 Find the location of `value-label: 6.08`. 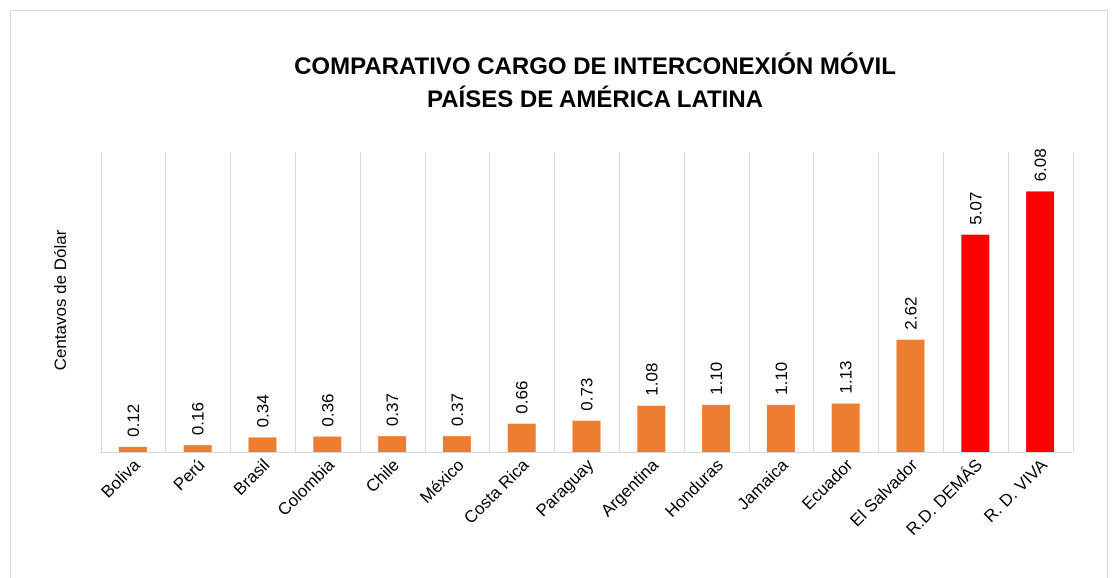

value-label: 6.08 is located at coordinates (1040, 164).